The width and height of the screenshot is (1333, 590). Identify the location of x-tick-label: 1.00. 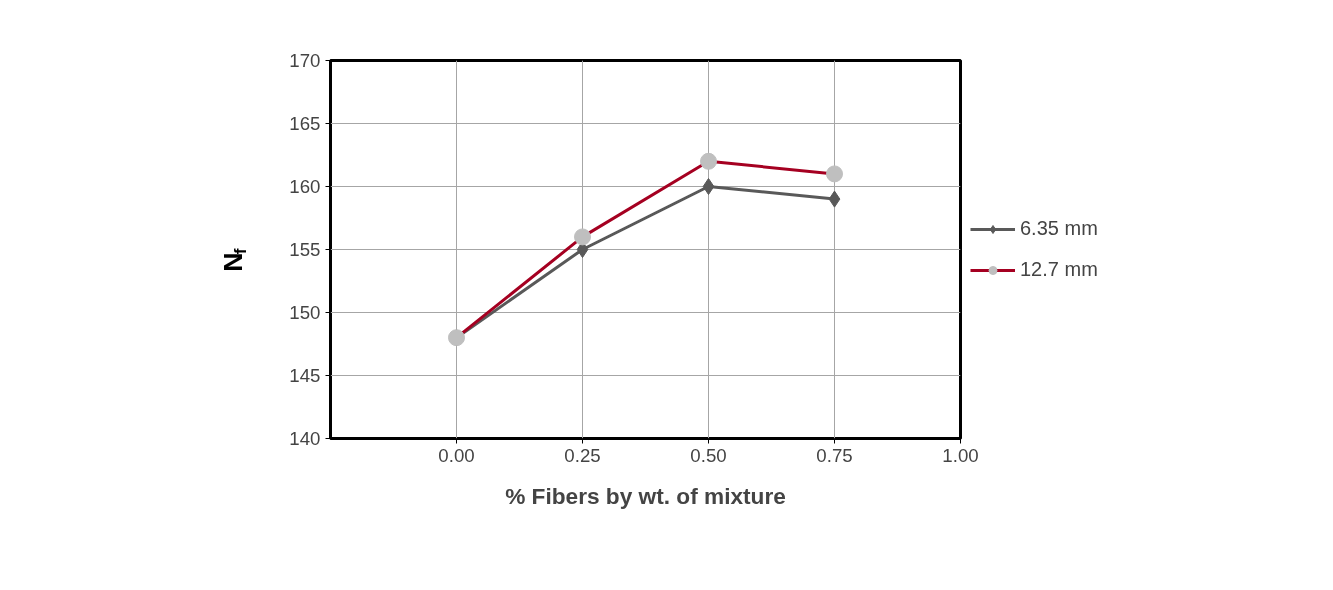
(960, 455).